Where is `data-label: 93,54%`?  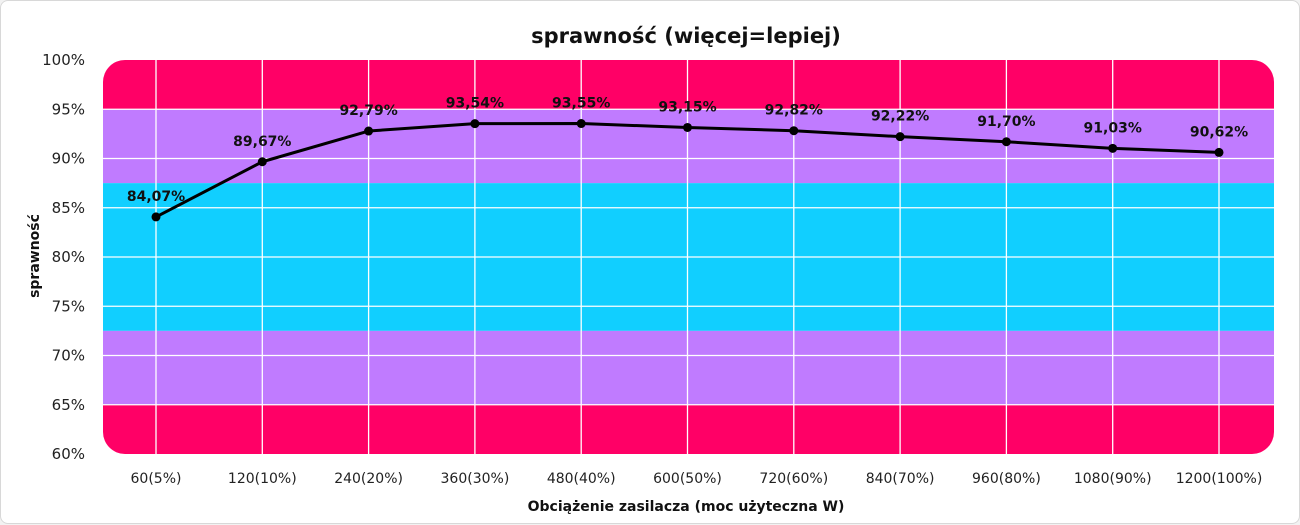
data-label: 93,54% is located at coordinates (475, 104).